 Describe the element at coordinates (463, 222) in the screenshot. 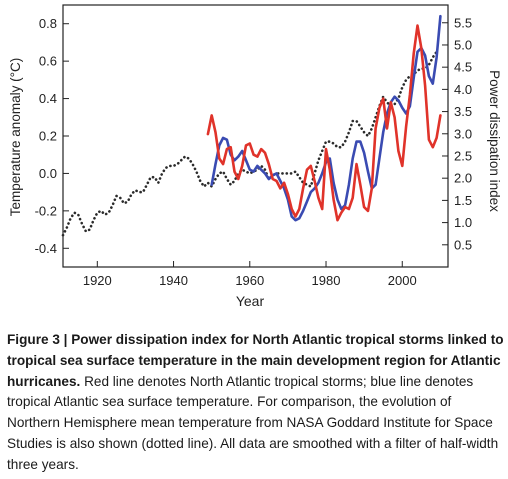

I see `y-right-tick-label: 1.0` at that location.